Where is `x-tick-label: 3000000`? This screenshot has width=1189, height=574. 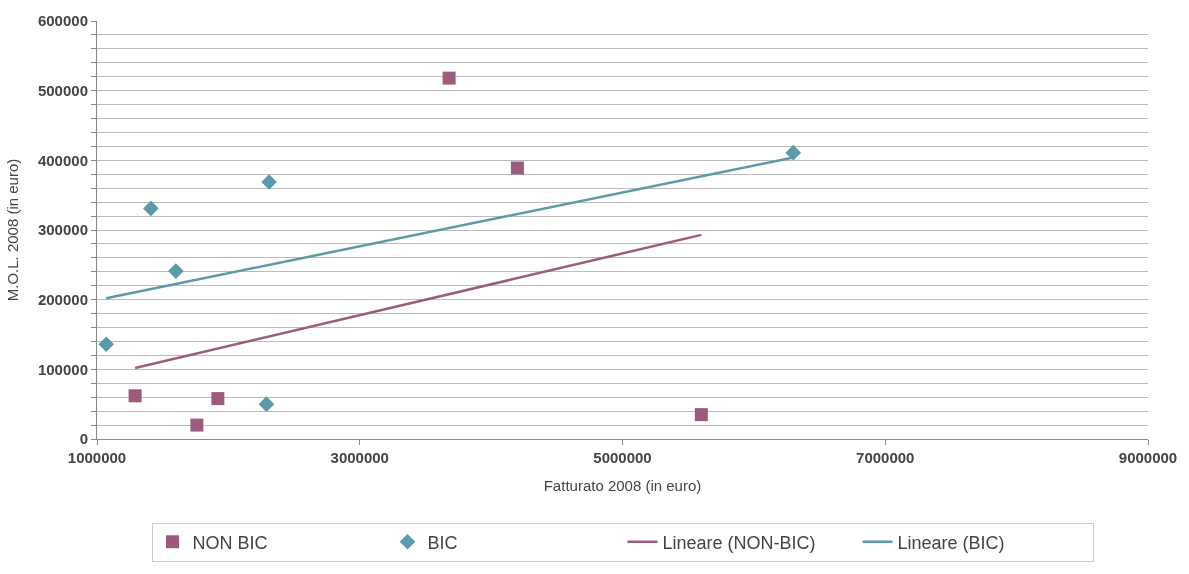 x-tick-label: 3000000 is located at coordinates (359, 457).